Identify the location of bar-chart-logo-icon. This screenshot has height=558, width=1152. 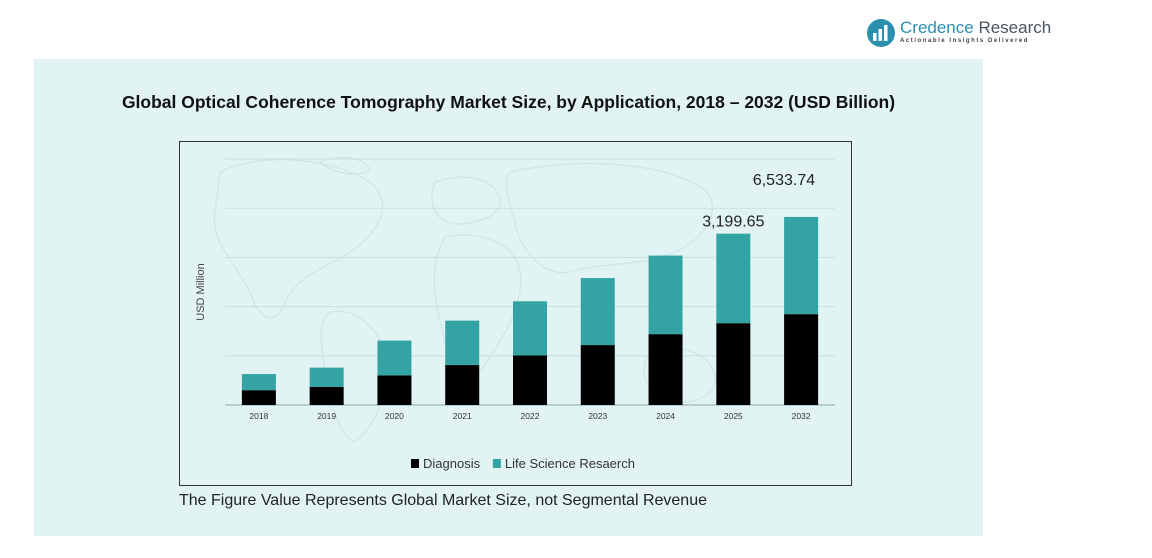
(881, 33).